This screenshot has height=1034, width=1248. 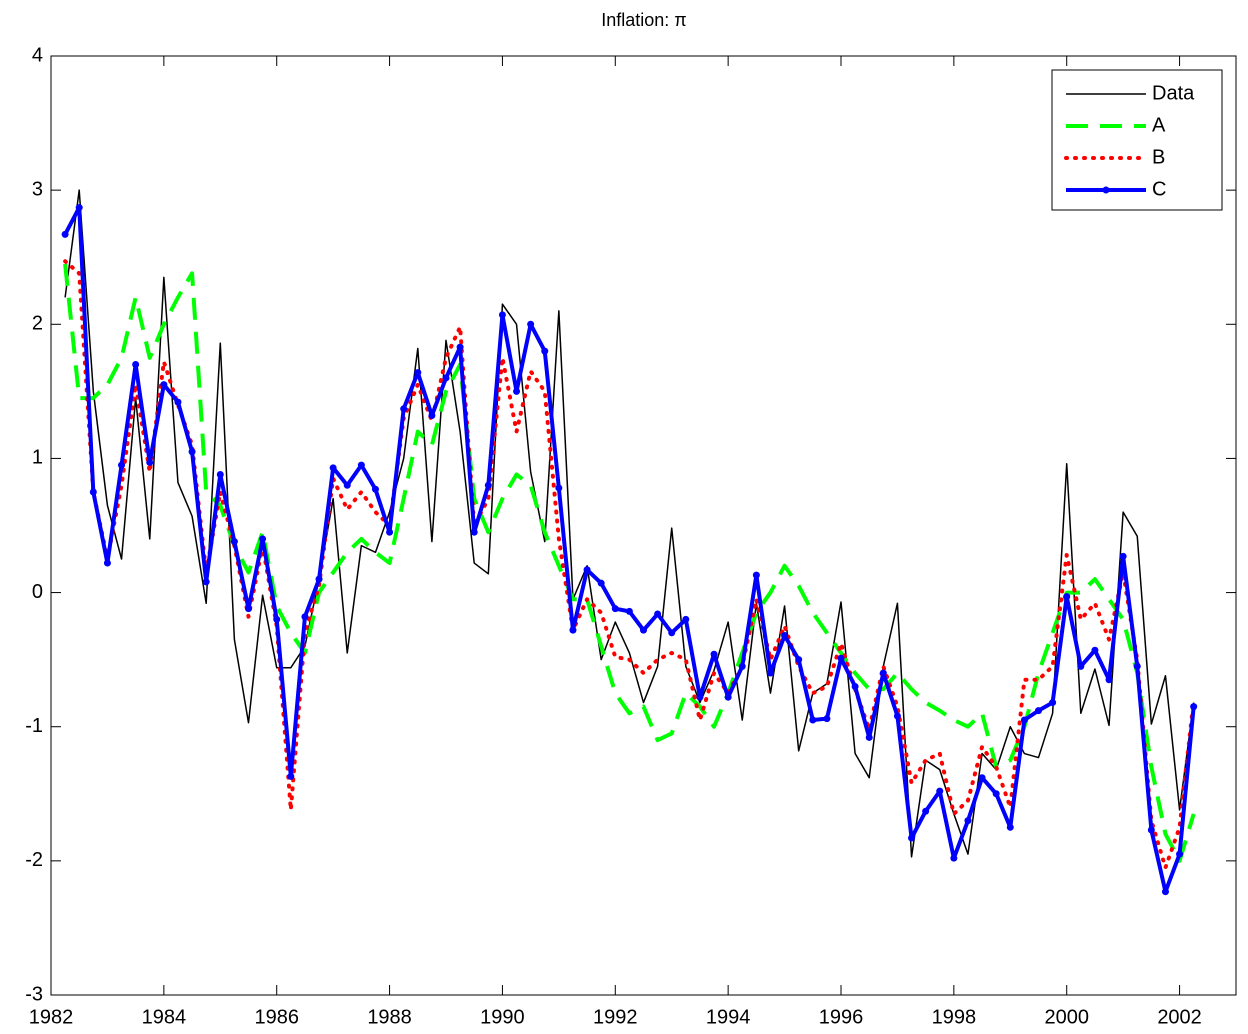 What do you see at coordinates (1159, 189) in the screenshot?
I see `legend-label: C` at bounding box center [1159, 189].